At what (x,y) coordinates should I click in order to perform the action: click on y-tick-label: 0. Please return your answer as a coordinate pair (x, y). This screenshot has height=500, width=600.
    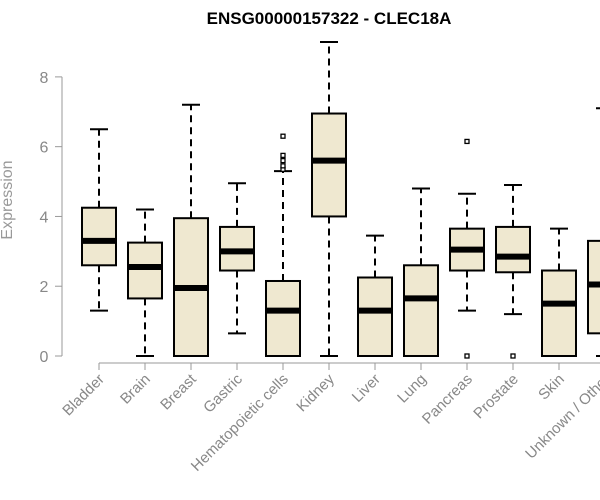
    Looking at the image, I should click on (44, 357).